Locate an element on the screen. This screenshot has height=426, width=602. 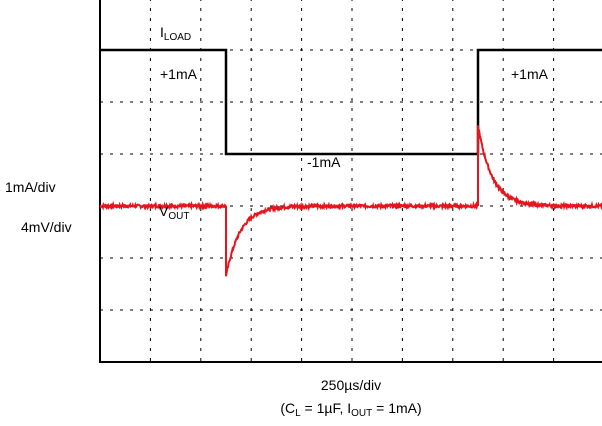
y-scale-label-vout: 4mV/div is located at coordinates (46, 227).